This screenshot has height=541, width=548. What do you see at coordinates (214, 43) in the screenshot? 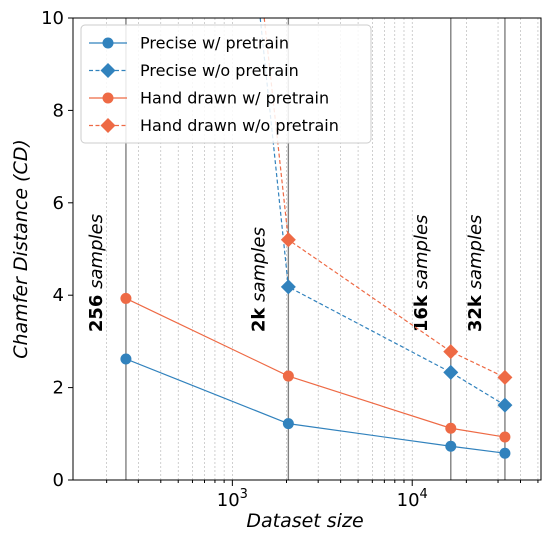
I see `legend-label: Precise w/ pretrain` at bounding box center [214, 43].